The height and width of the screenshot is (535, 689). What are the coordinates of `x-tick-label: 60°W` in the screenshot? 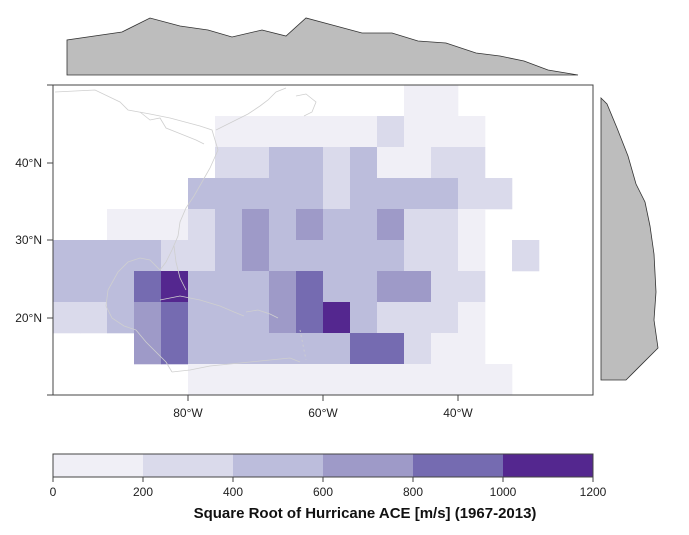 It's located at (323, 413).